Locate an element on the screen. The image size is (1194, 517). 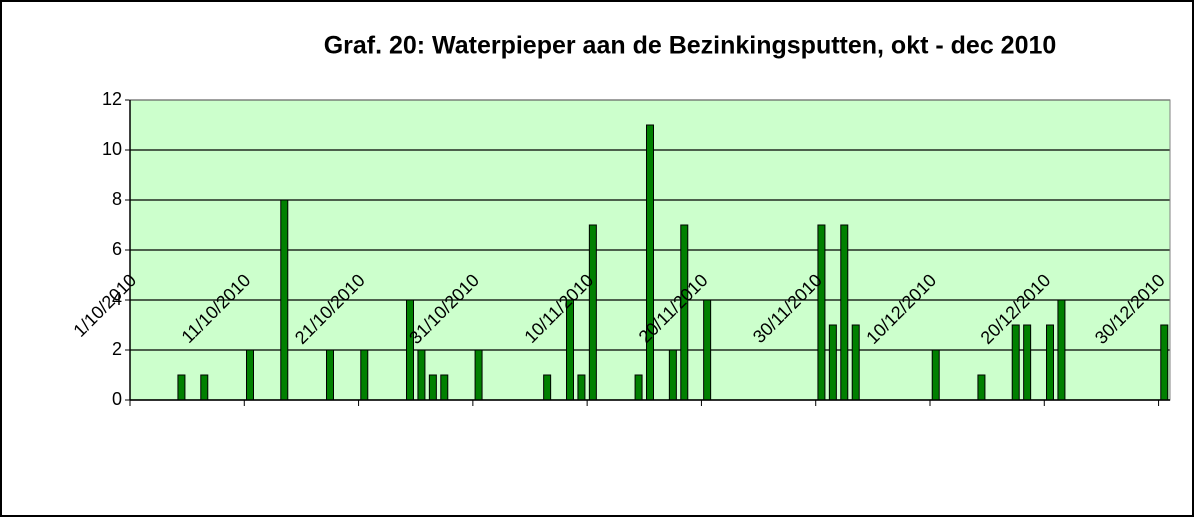
y-tick-label: 12 is located at coordinates (112, 99).